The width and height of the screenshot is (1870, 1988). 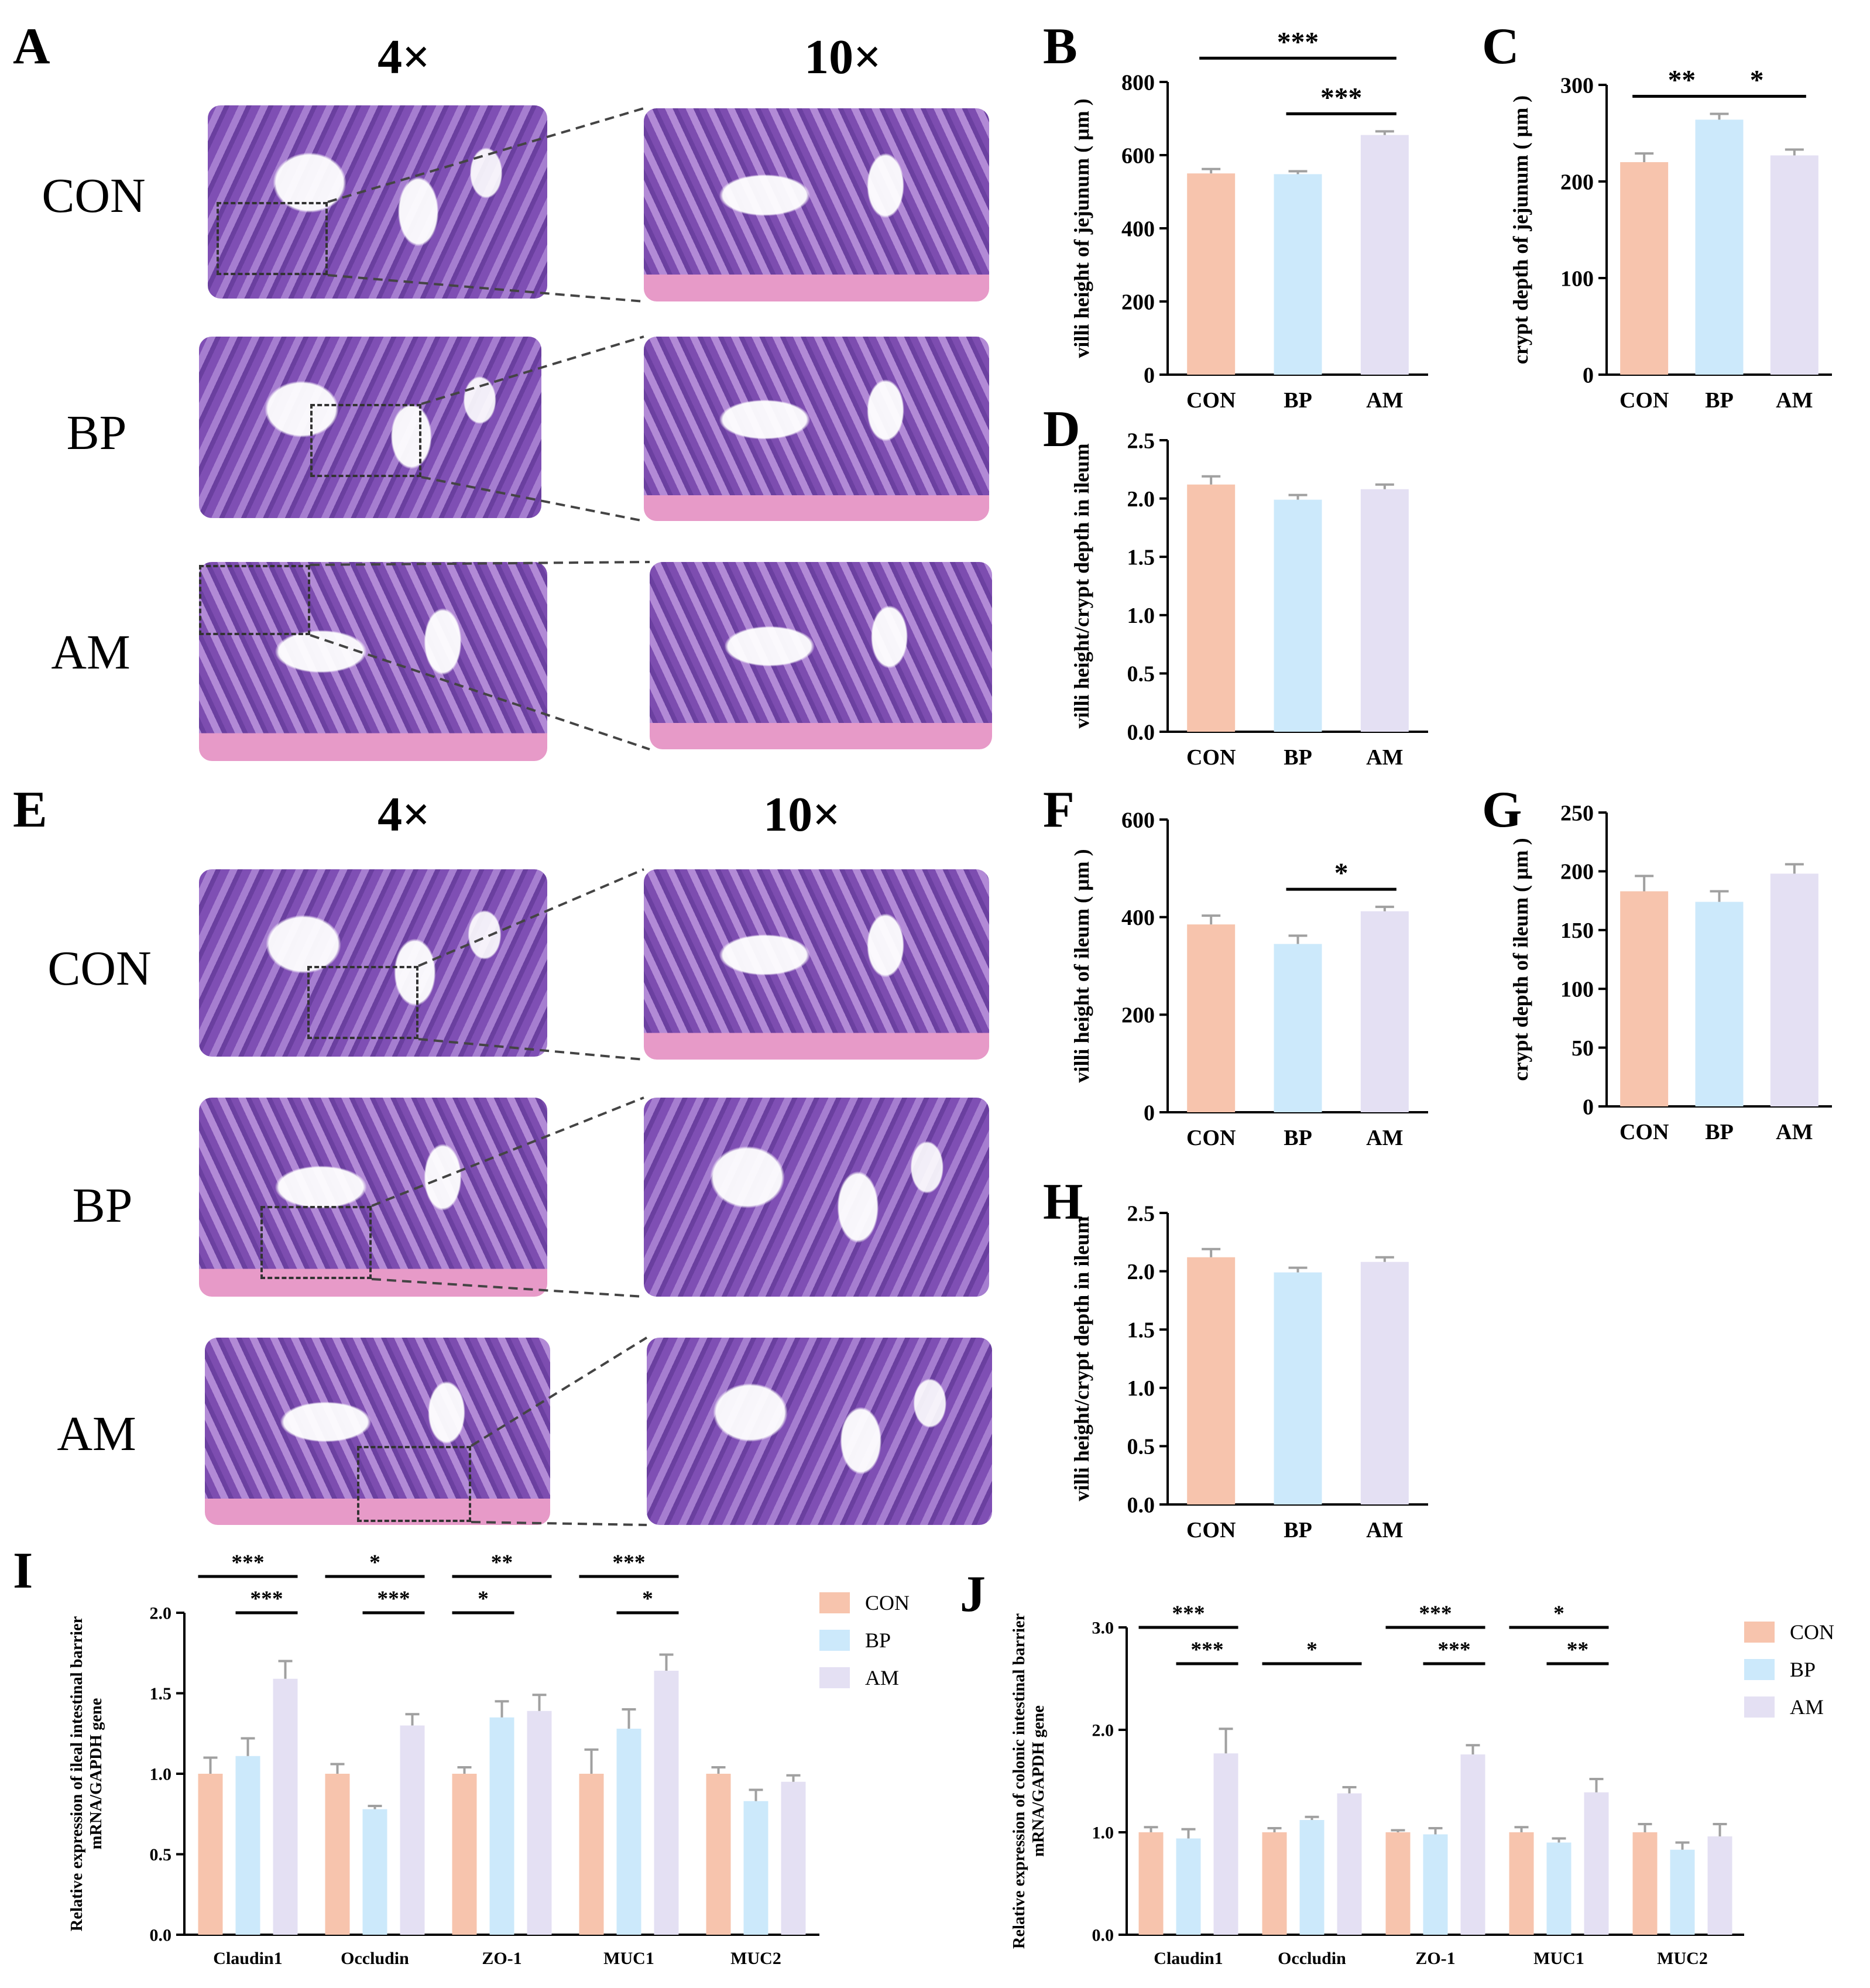 I want to click on legend-label-j-am: AM, so click(x=1807, y=1707).